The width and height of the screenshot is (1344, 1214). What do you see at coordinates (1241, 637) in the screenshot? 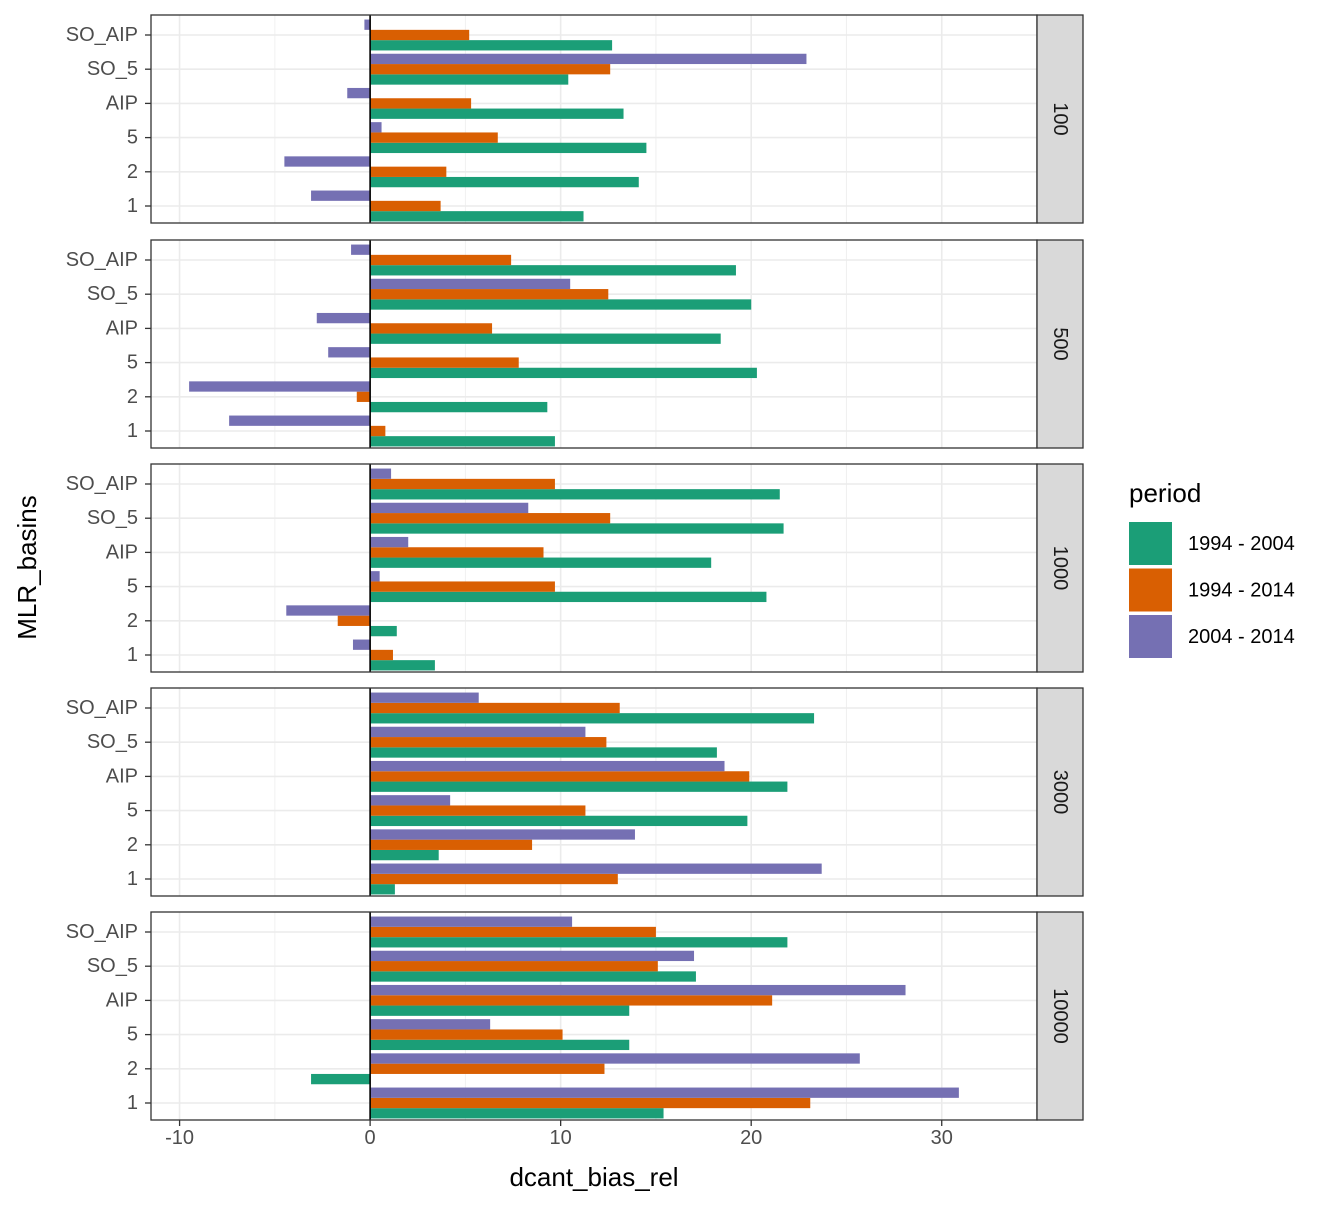
I see `legend-label: 2004 - 2014` at bounding box center [1241, 637].